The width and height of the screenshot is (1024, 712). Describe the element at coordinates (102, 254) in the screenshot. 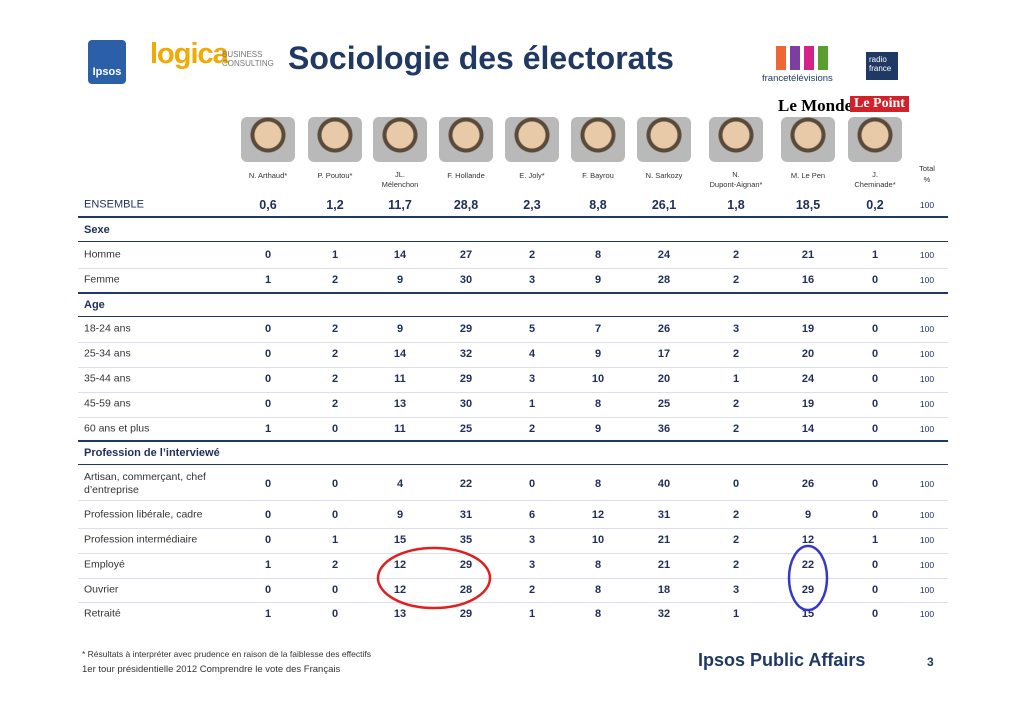

I see `row-label: Homme` at that location.